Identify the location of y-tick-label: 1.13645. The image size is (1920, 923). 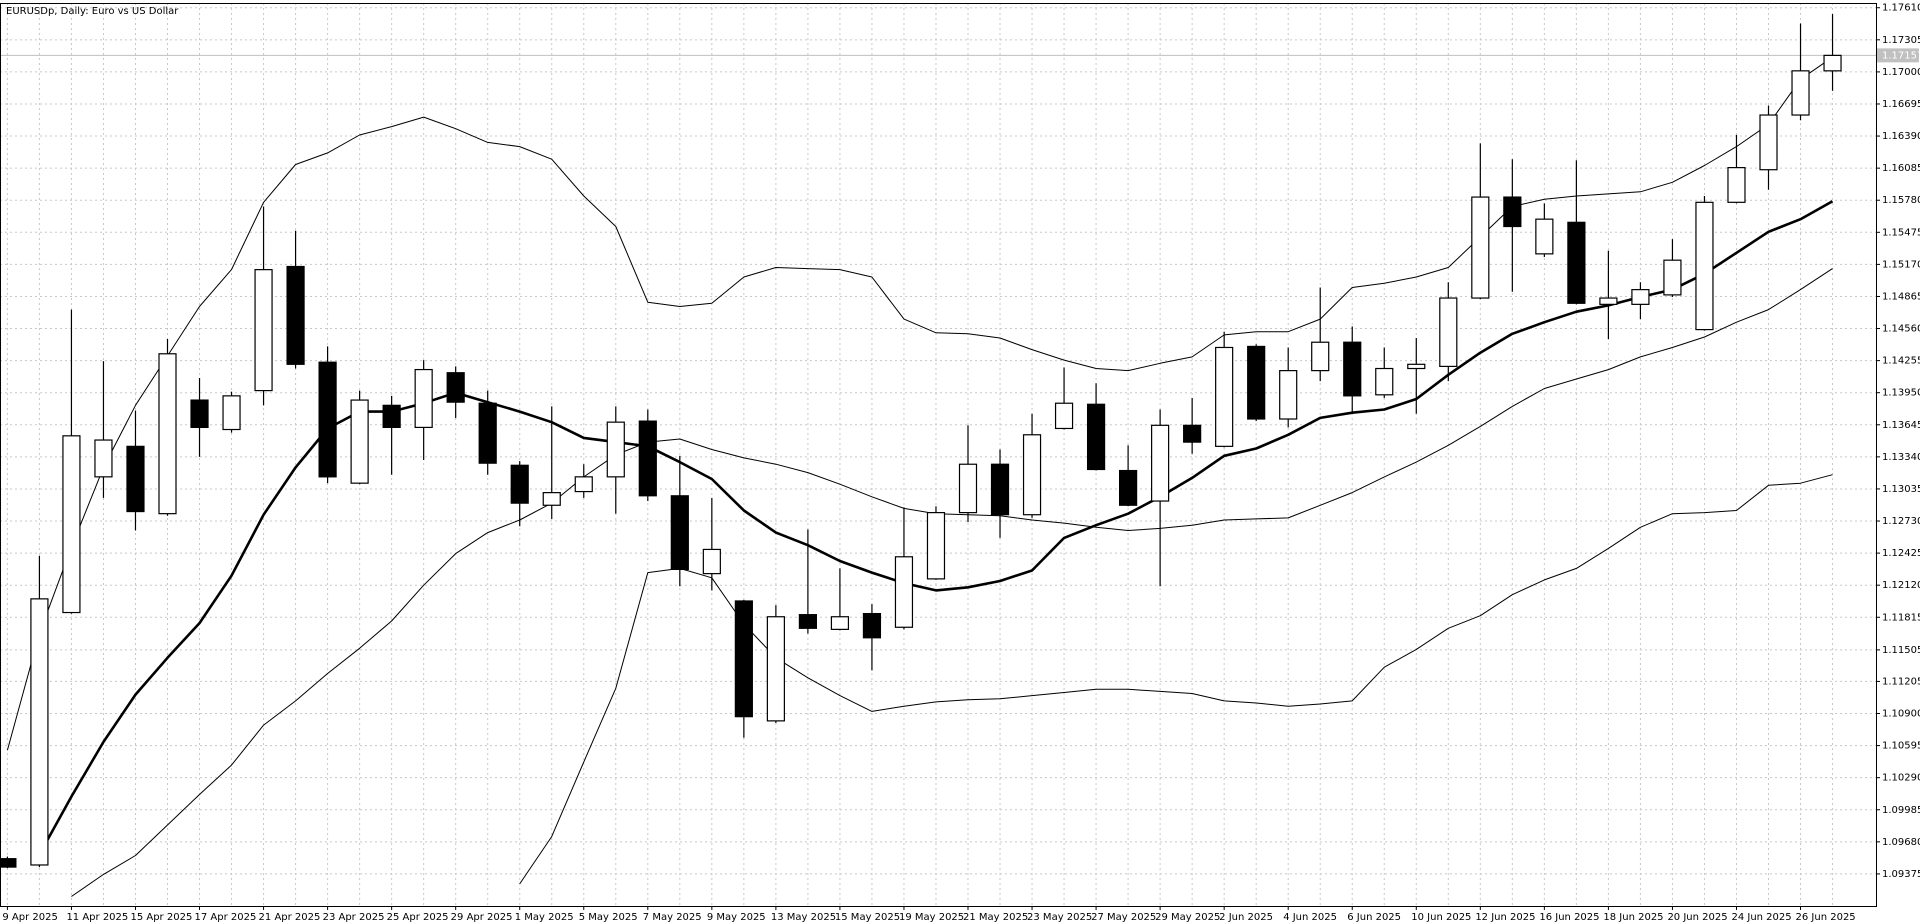
(1901, 425).